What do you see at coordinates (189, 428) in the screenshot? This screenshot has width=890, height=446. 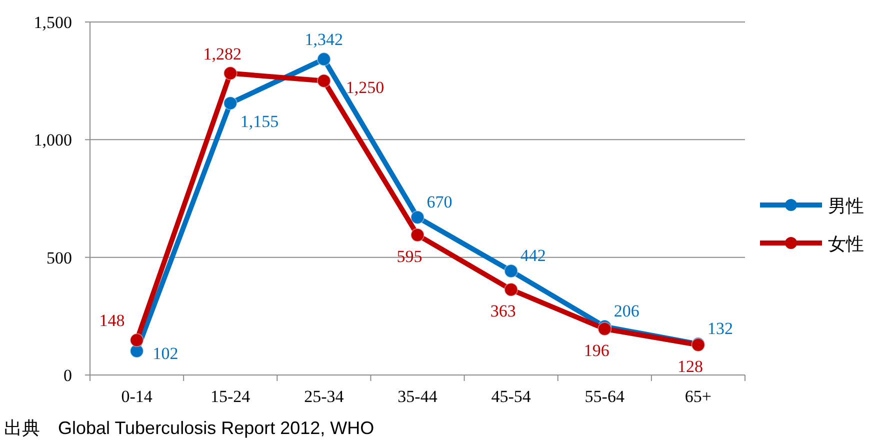 I see `source-note: 出典 Global Tuberculosis Report 2012, WHO` at bounding box center [189, 428].